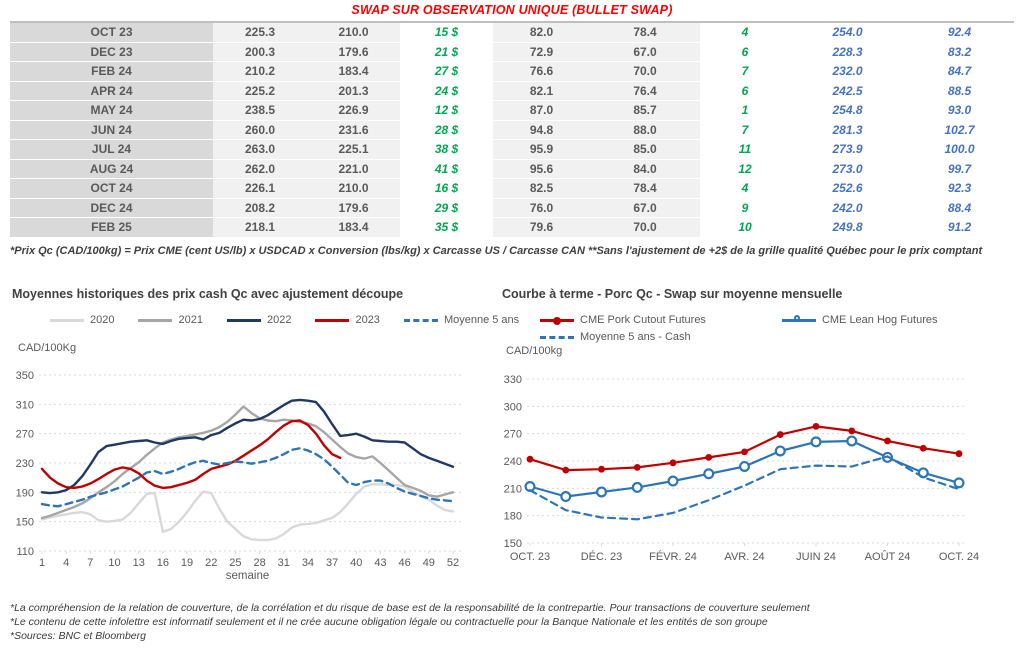 The image size is (1024, 662). What do you see at coordinates (446, 72) in the screenshot?
I see `table-cell: 27 $` at bounding box center [446, 72].